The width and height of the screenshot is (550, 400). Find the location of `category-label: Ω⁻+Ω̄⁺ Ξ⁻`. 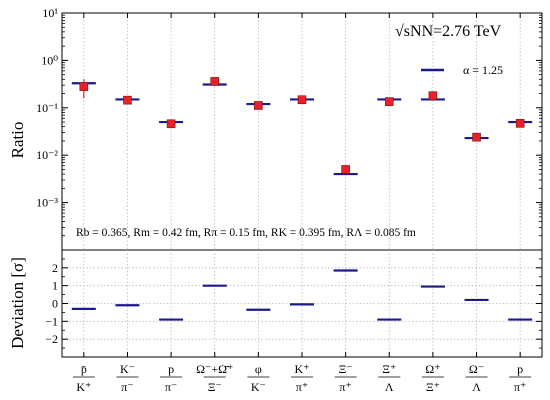

category-label: Ω⁻+Ω̄⁺ Ξ⁻ is located at coordinates (214, 378).